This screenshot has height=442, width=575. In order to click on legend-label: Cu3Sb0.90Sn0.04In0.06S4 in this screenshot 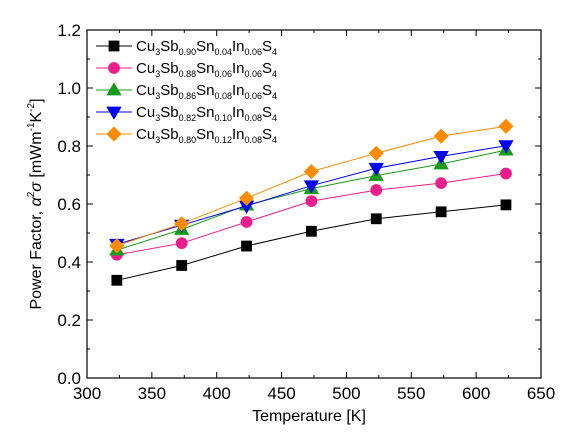, I will do `click(206, 47)`.